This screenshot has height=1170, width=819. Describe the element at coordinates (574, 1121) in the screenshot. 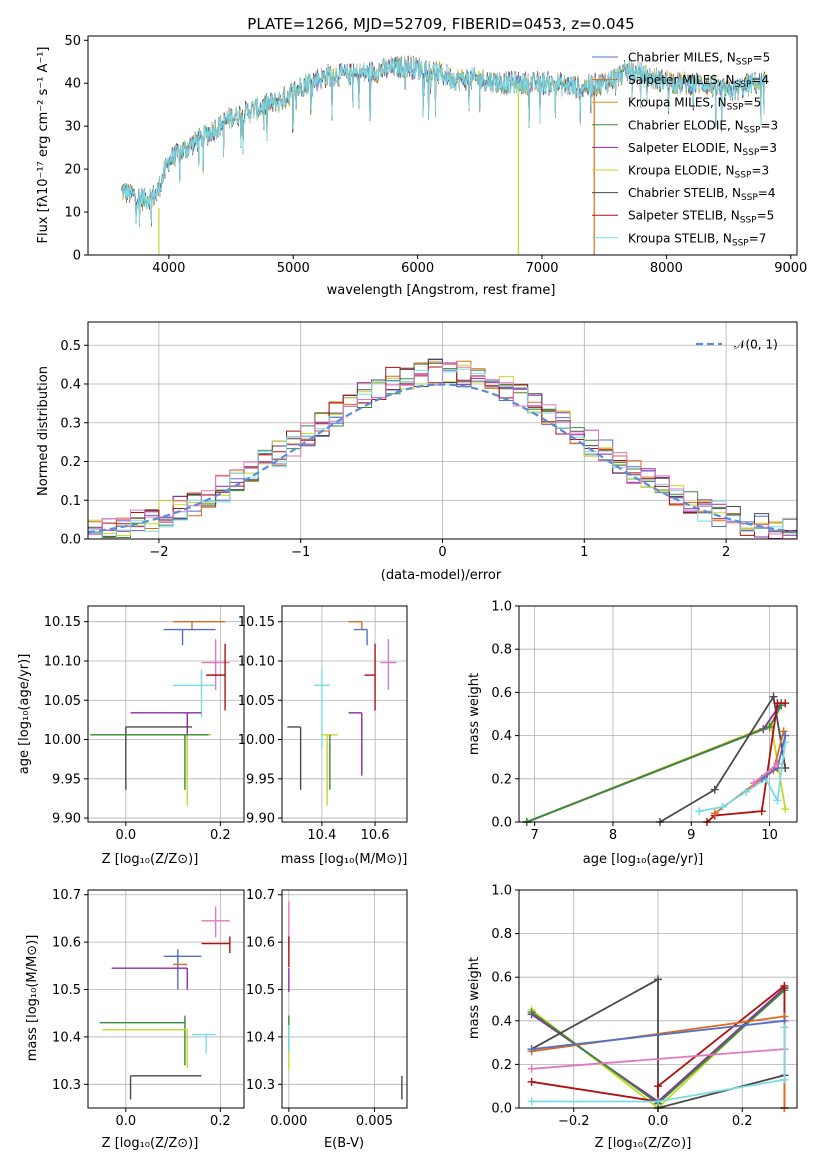

I see `x-tick-label: −0.2` at that location.